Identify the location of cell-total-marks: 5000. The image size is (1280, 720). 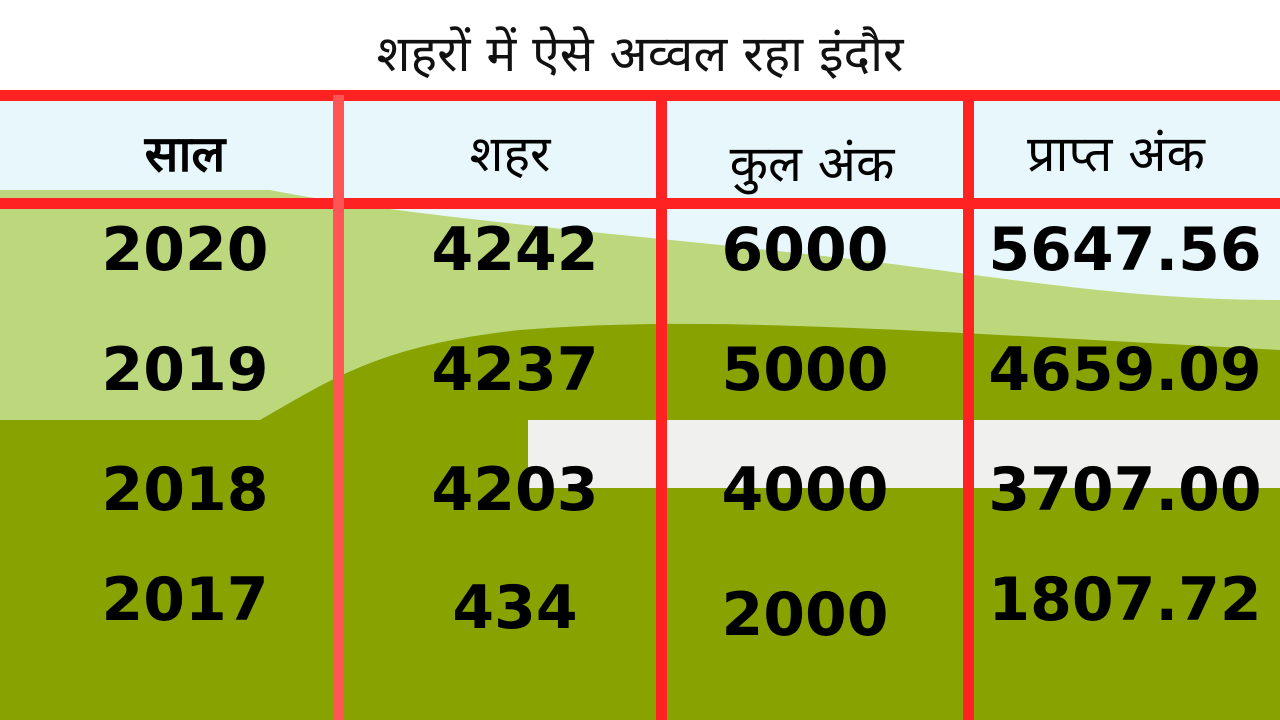
(805, 370).